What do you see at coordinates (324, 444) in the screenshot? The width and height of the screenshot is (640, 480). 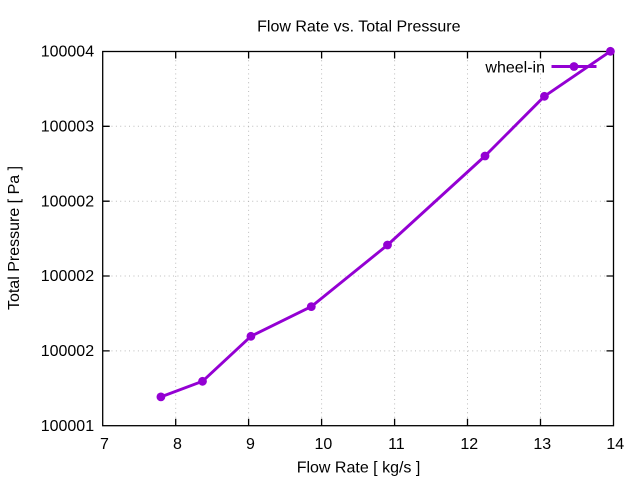 I see `svg-text: 10` at bounding box center [324, 444].